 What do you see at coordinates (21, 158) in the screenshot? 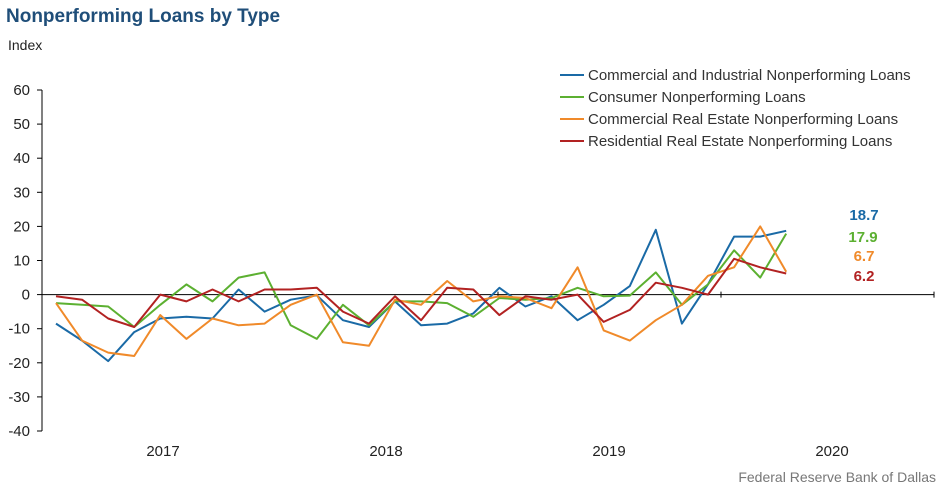
I see `y-tick-label: 40` at bounding box center [21, 158].